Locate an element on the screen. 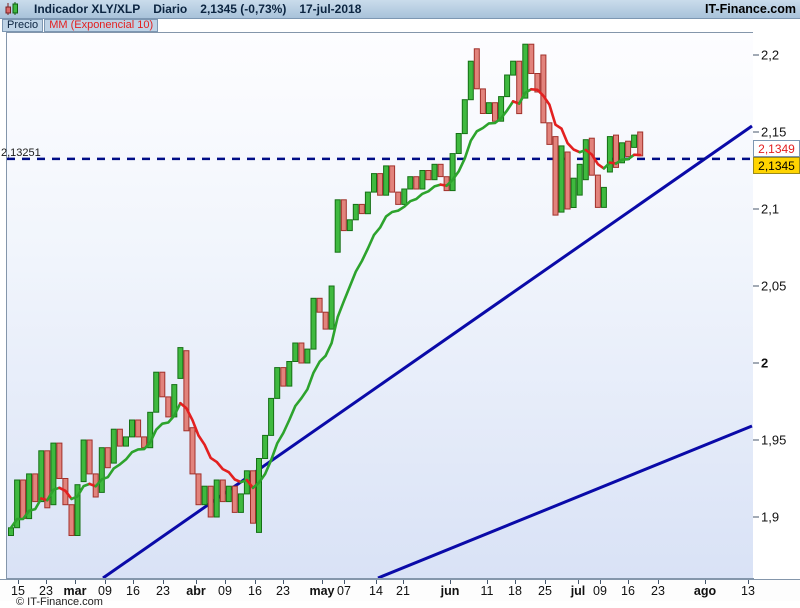  ma-price-tag: 2,1349 is located at coordinates (776, 148).